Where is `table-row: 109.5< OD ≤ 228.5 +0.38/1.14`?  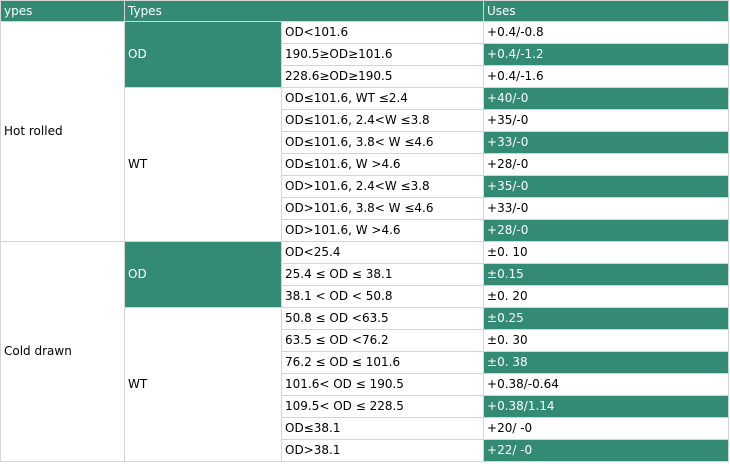
table-row: 109.5< OD ≤ 228.5 +0.38/1.14 is located at coordinates (365, 406).